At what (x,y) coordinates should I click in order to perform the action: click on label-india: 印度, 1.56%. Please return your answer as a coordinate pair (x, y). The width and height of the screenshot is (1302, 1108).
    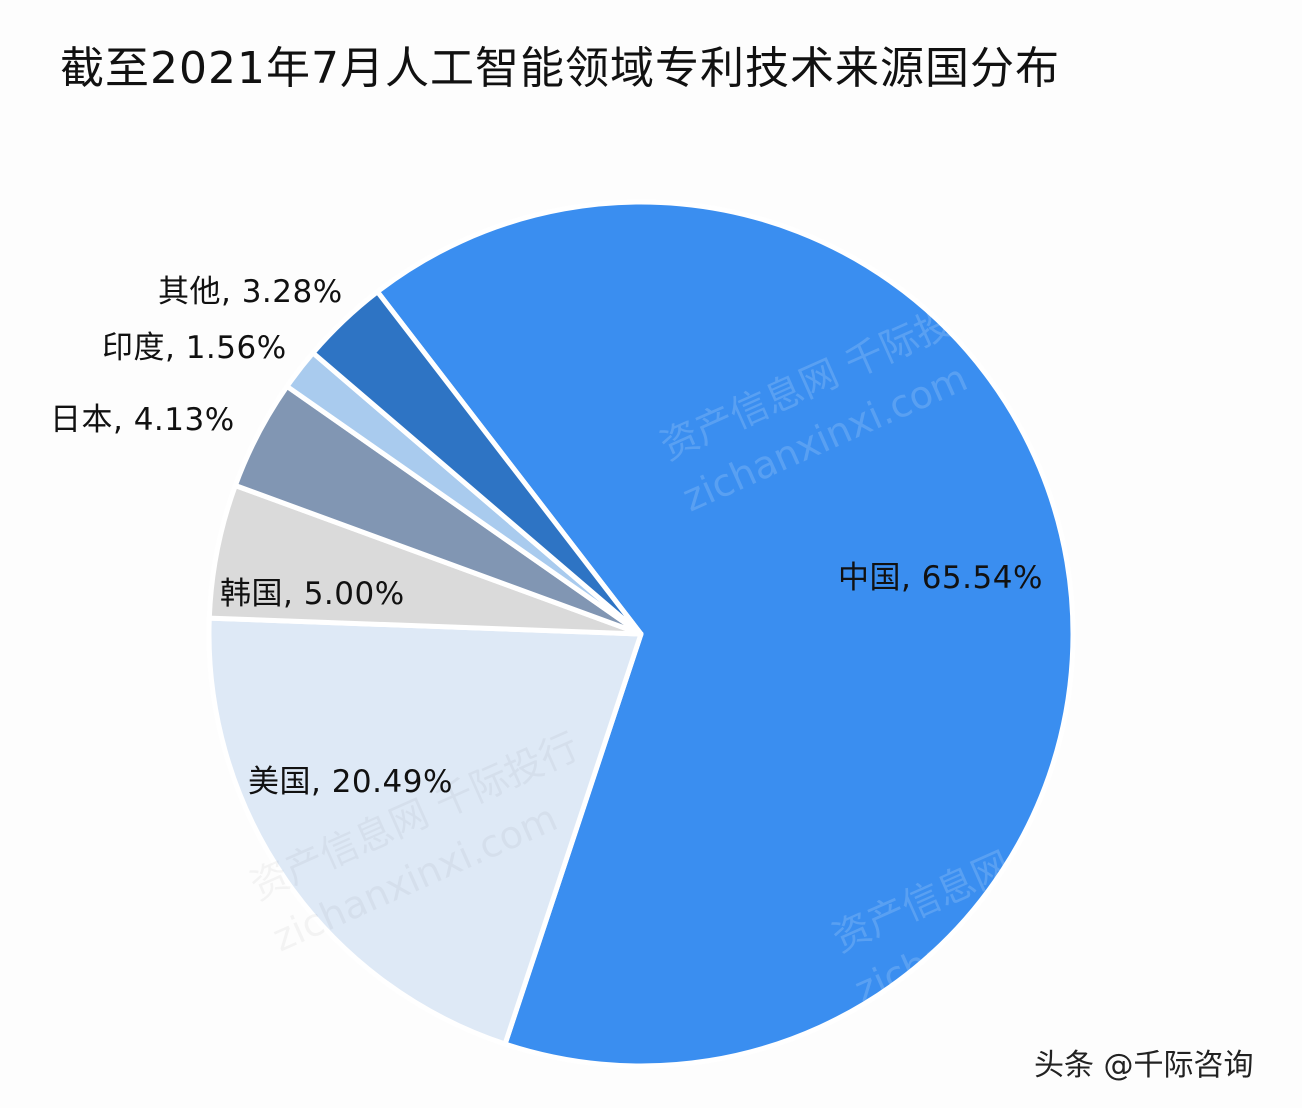
    Looking at the image, I should click on (194, 348).